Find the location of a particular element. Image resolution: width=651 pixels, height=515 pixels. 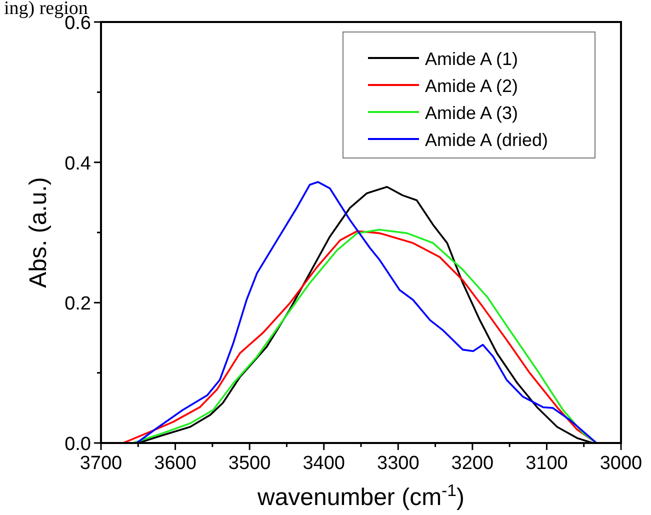

y-tick-label: 0.2 is located at coordinates (77, 304).